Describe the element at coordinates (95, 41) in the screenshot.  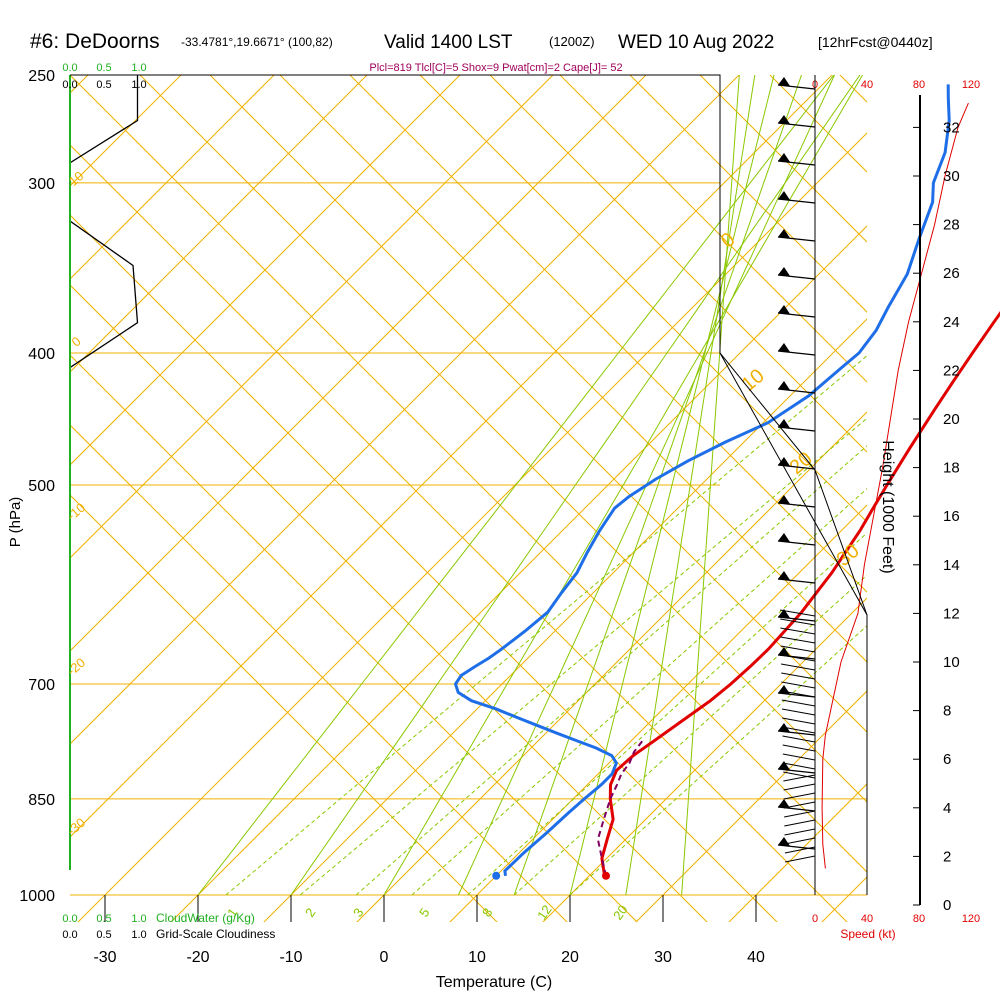
I see `station-title: #6: DeDoorns` at that location.